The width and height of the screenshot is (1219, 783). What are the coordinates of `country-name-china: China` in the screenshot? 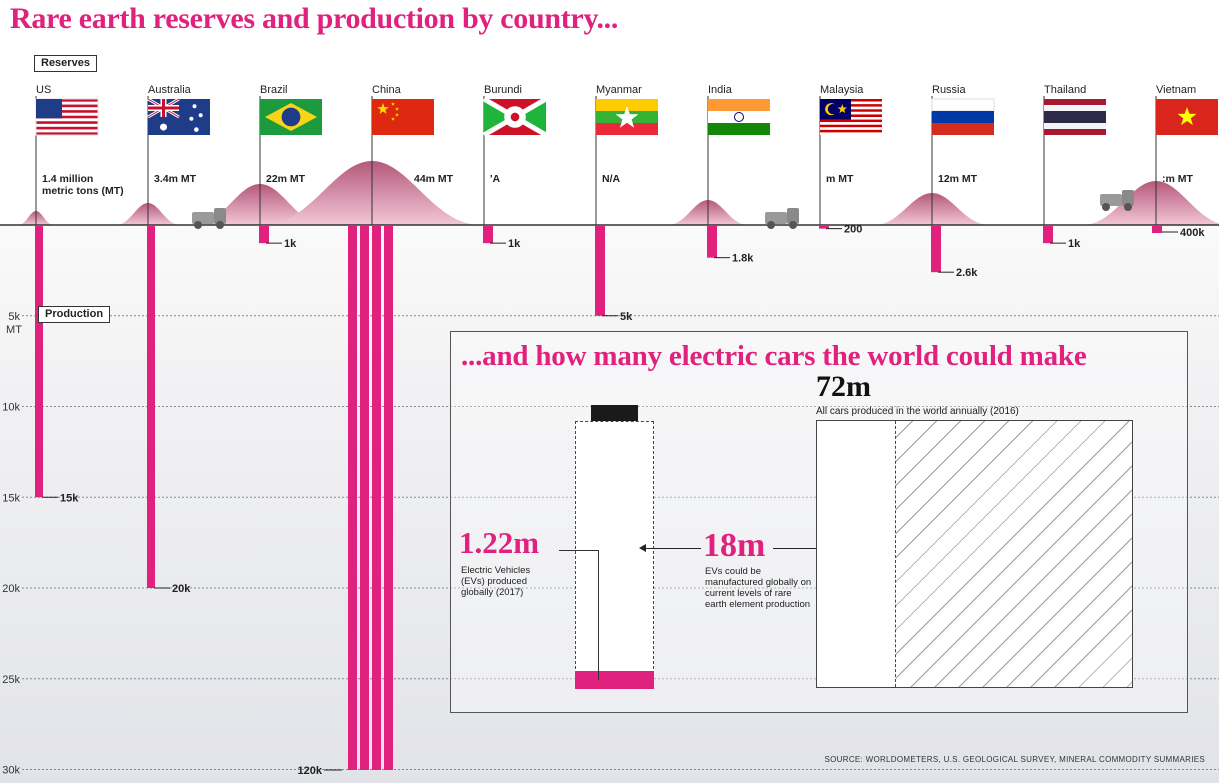 It's located at (387, 90).